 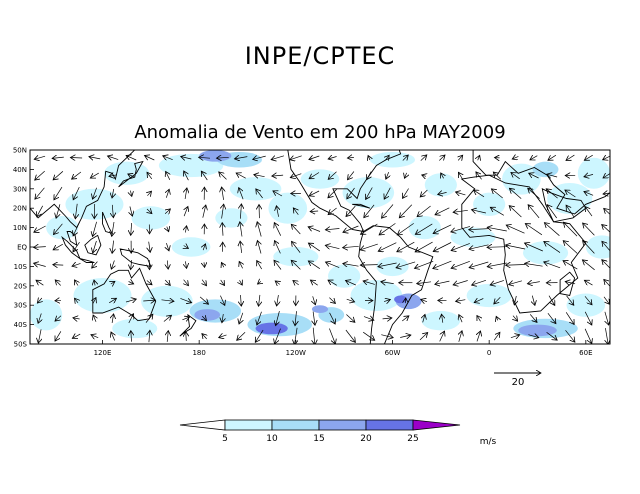 I want to click on lat-tick-label: 40S, so click(x=21, y=325).